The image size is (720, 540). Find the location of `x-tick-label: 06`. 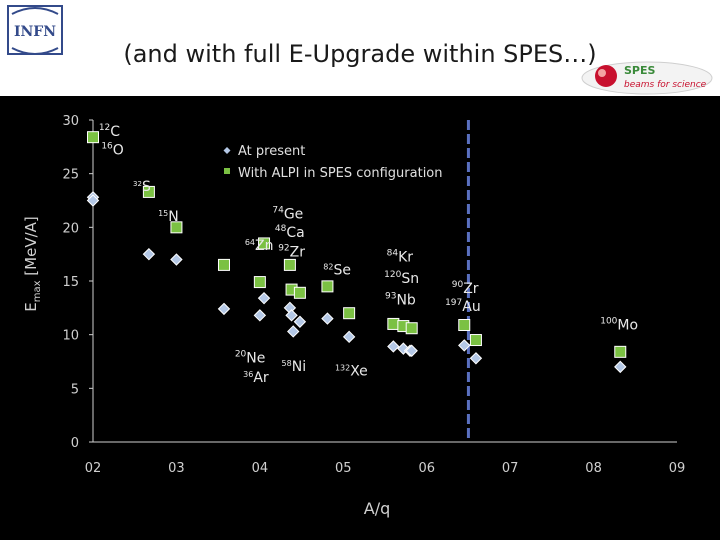

x-tick-label: 06 is located at coordinates (426, 468).